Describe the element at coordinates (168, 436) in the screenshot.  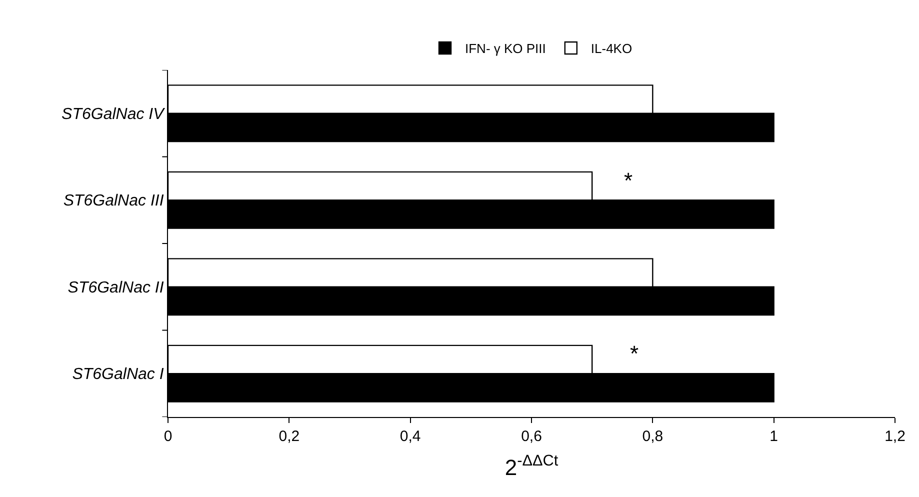
I see `x-tick-label: 0` at that location.